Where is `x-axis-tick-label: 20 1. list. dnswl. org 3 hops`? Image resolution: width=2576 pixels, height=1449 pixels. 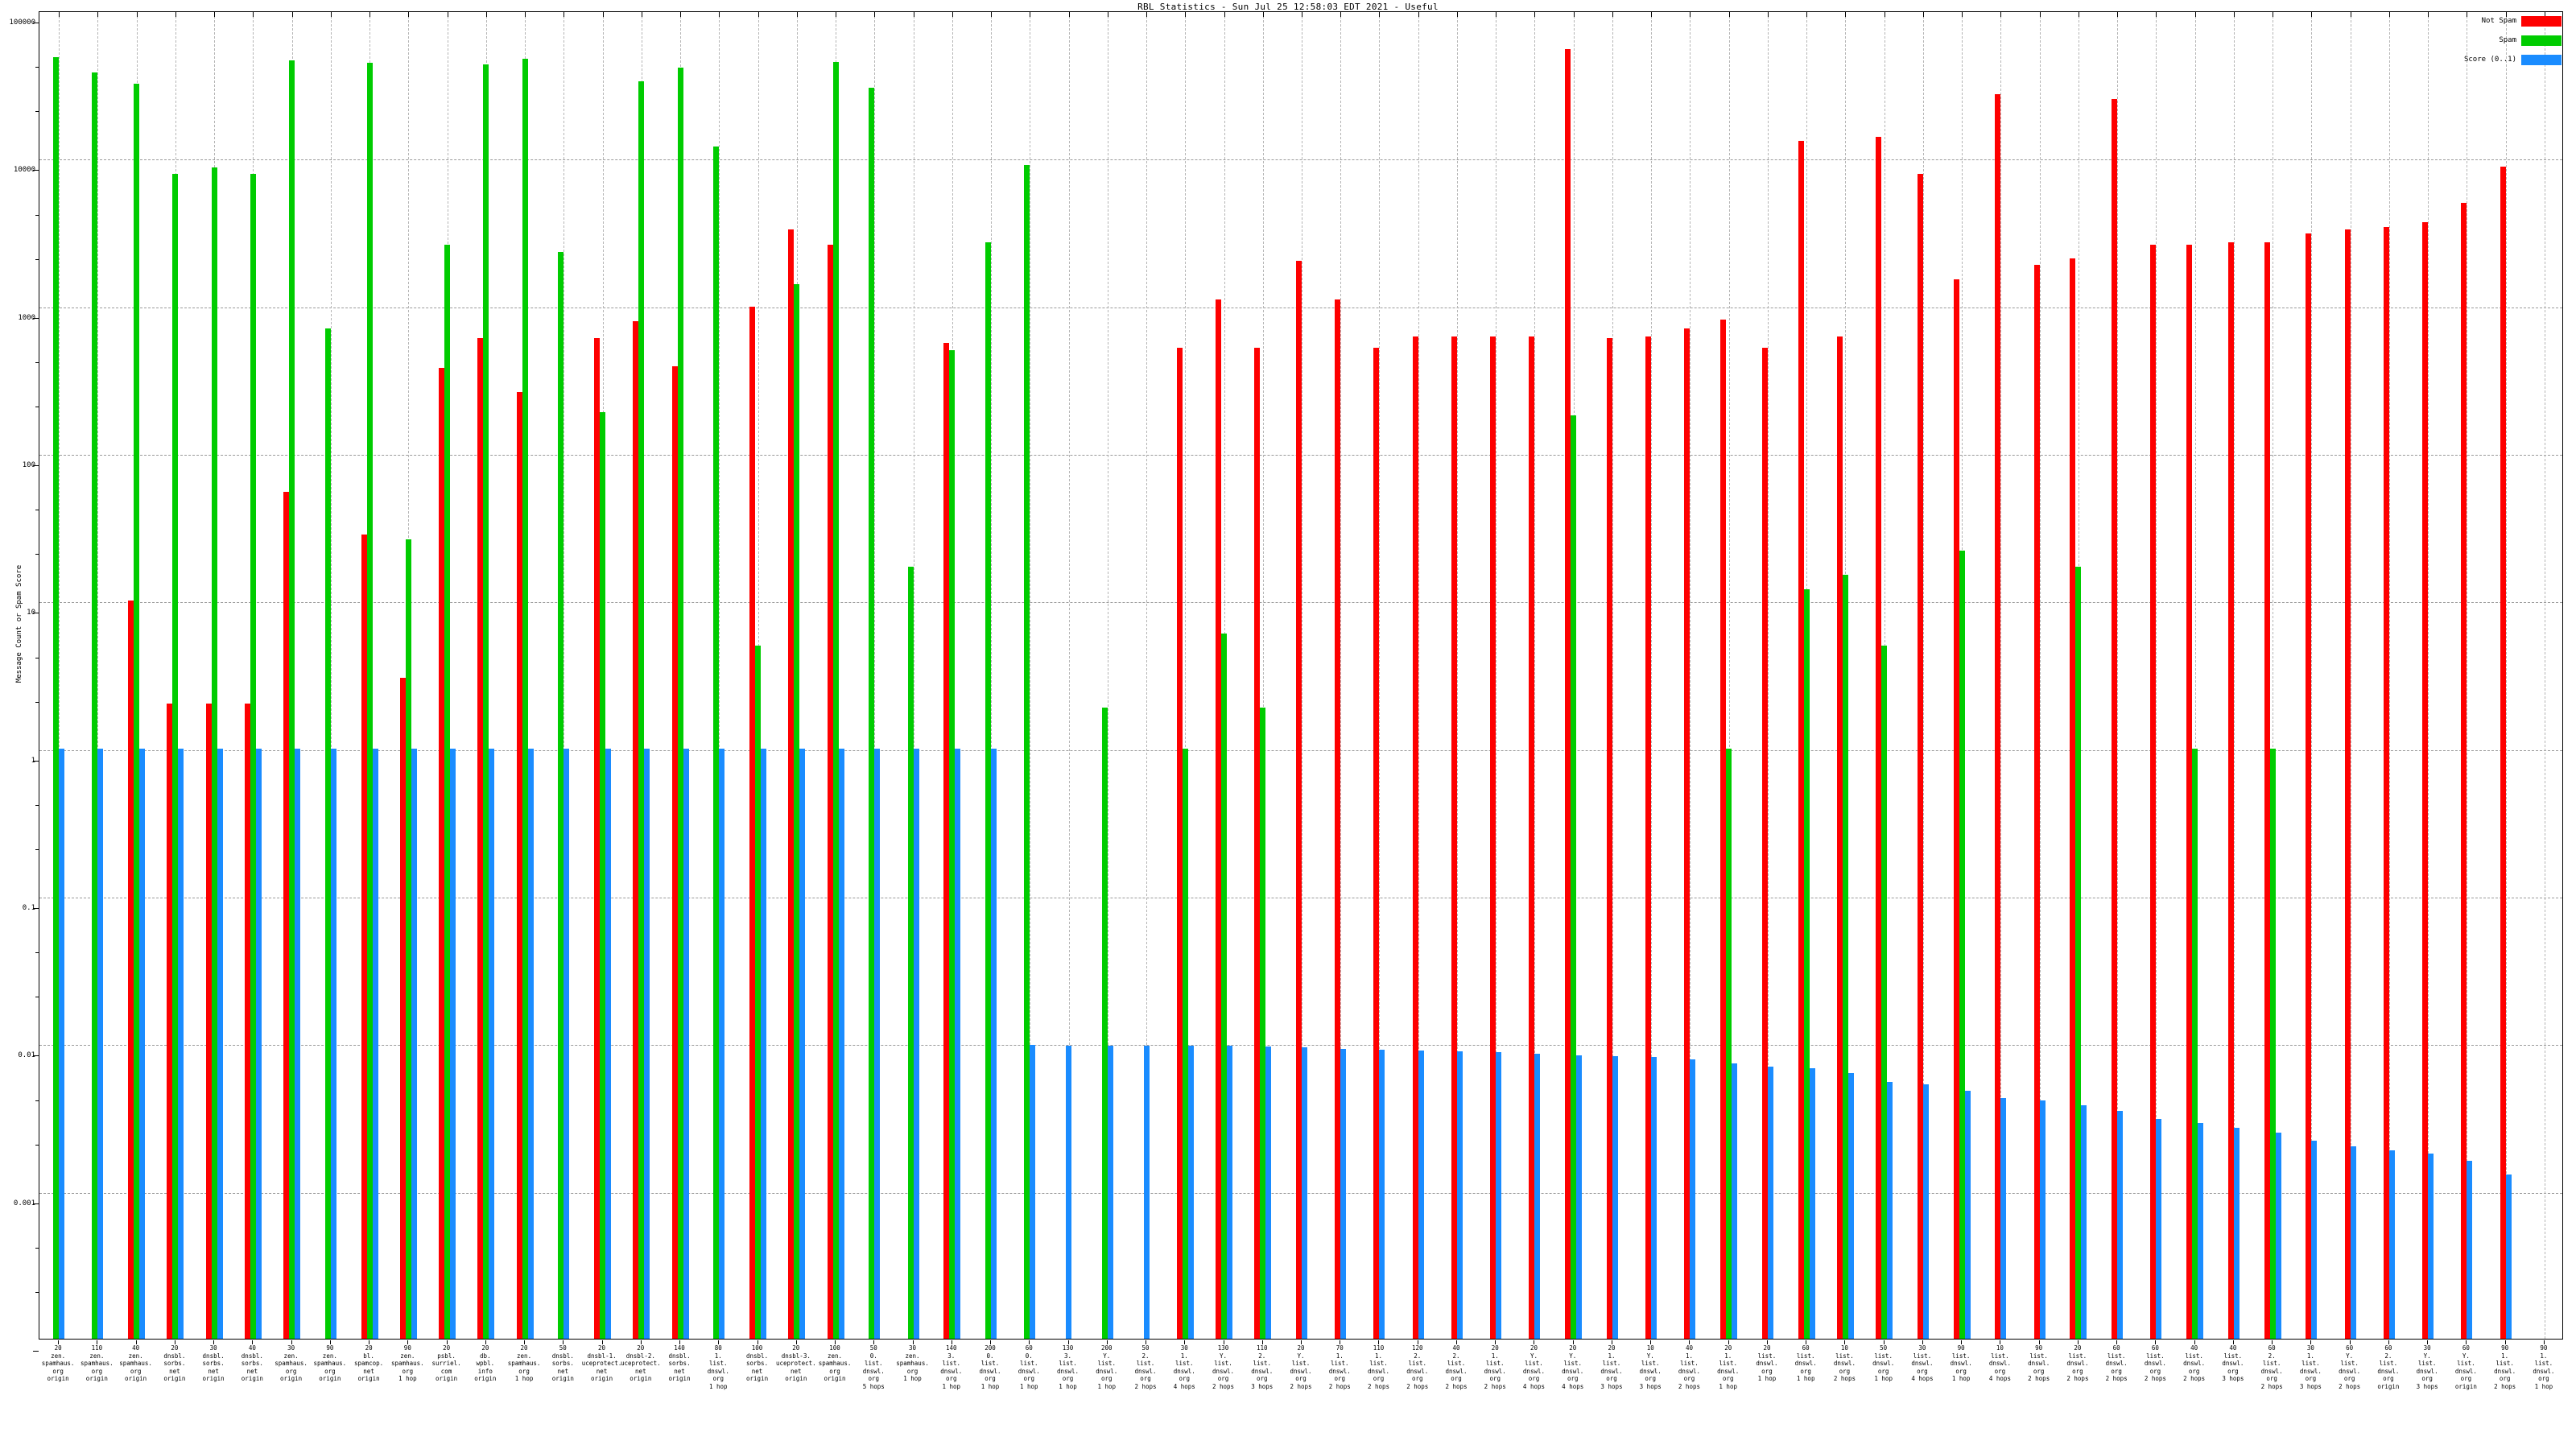
x-axis-tick-label: 20 1. list. dnswl. org 3 hops is located at coordinates (1611, 1367).